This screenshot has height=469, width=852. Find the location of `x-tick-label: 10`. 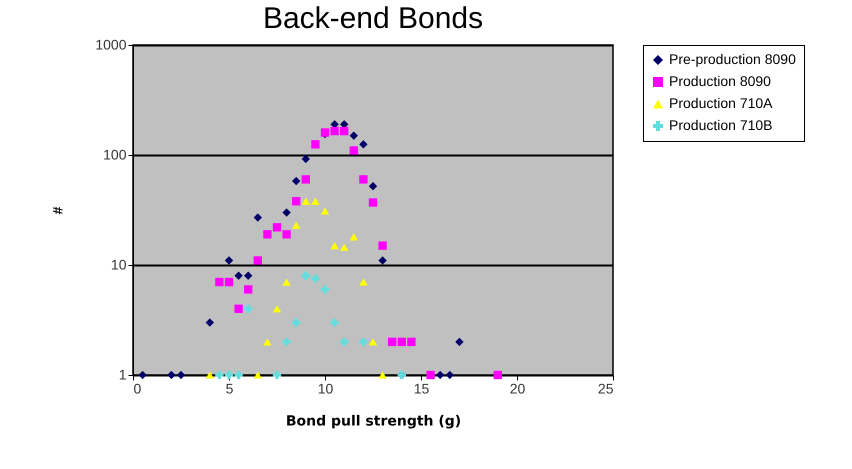

x-tick-label: 10 is located at coordinates (326, 388).